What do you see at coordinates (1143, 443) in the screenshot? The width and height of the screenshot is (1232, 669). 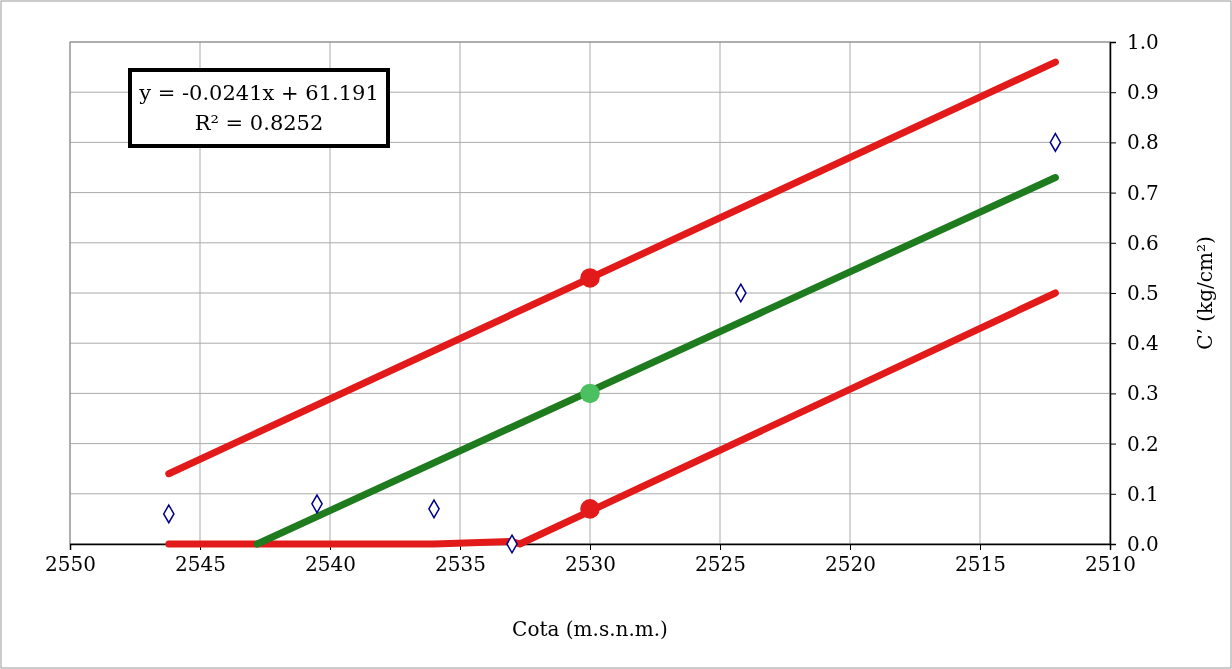 I see `y-tick-label: 0.2` at bounding box center [1143, 443].